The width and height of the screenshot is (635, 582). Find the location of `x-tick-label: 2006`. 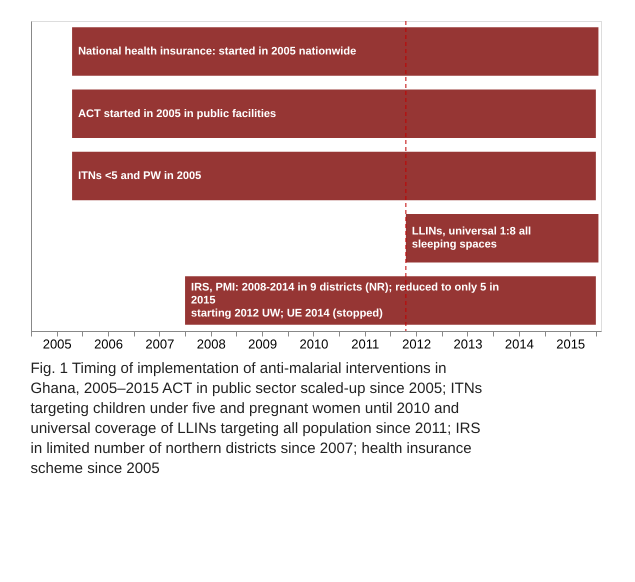

x-tick-label: 2006 is located at coordinates (108, 344).